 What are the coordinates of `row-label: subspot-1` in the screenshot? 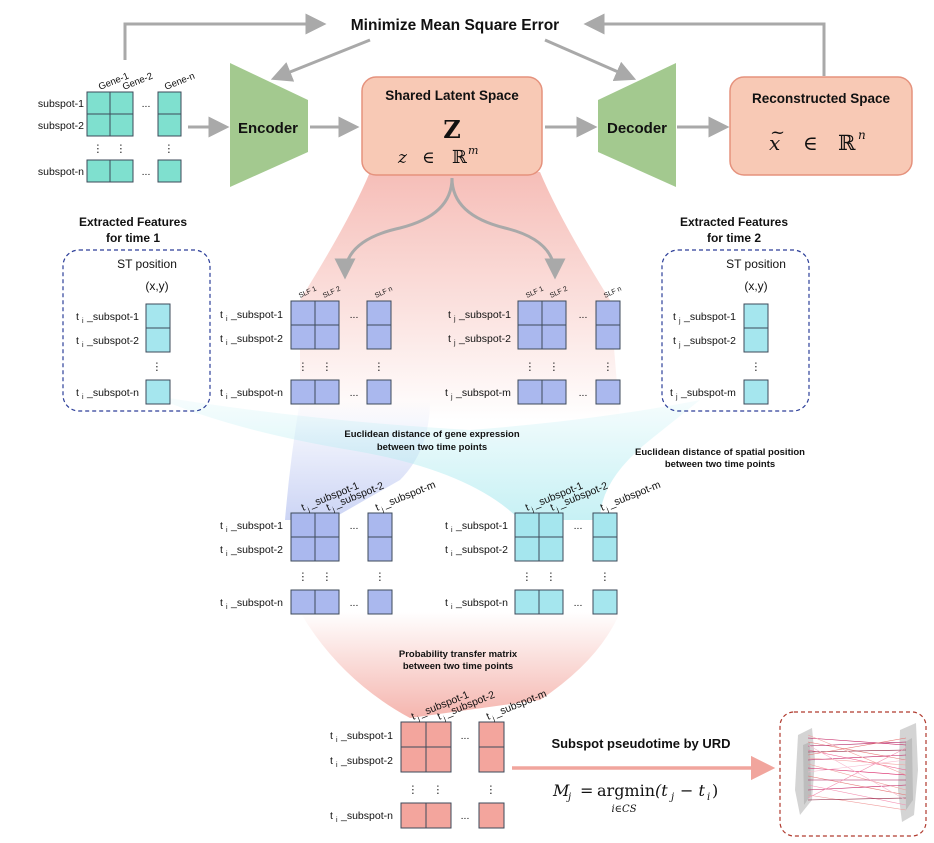 It's located at (61, 104).